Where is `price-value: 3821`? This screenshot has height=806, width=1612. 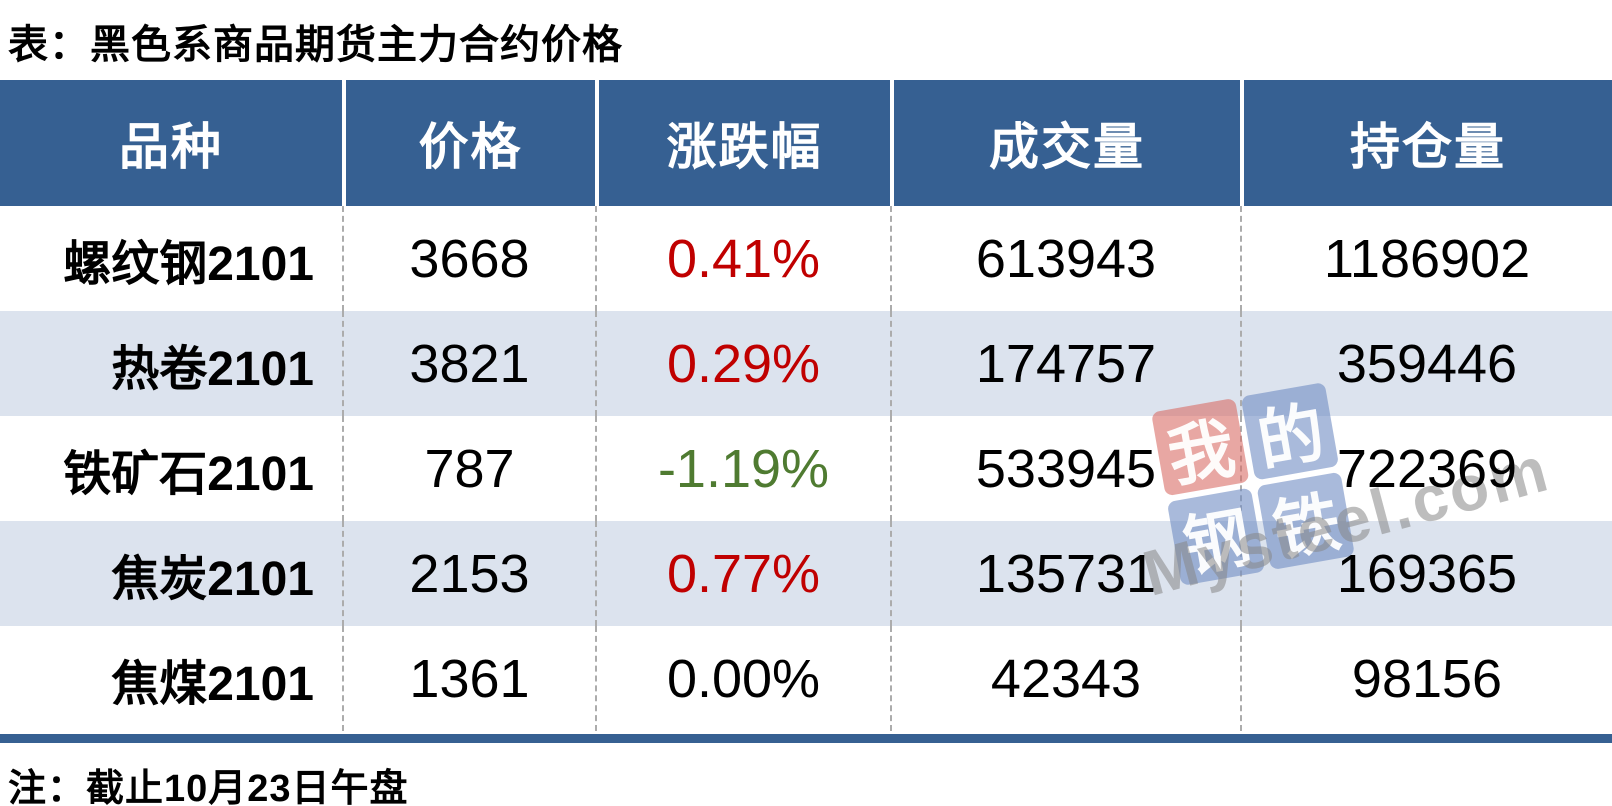 price-value: 3821 is located at coordinates (469, 363).